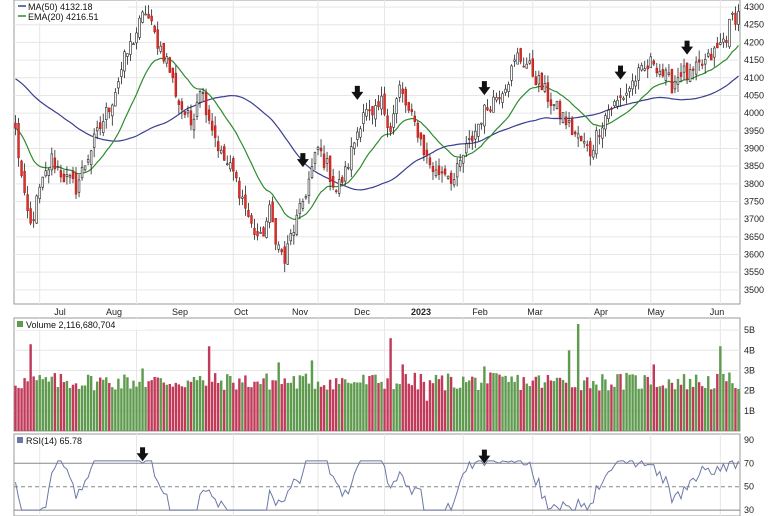 Image resolution: width=780 pixels, height=516 pixels. What do you see at coordinates (142, 454) in the screenshot?
I see `rsi-peak-arrow` at bounding box center [142, 454].